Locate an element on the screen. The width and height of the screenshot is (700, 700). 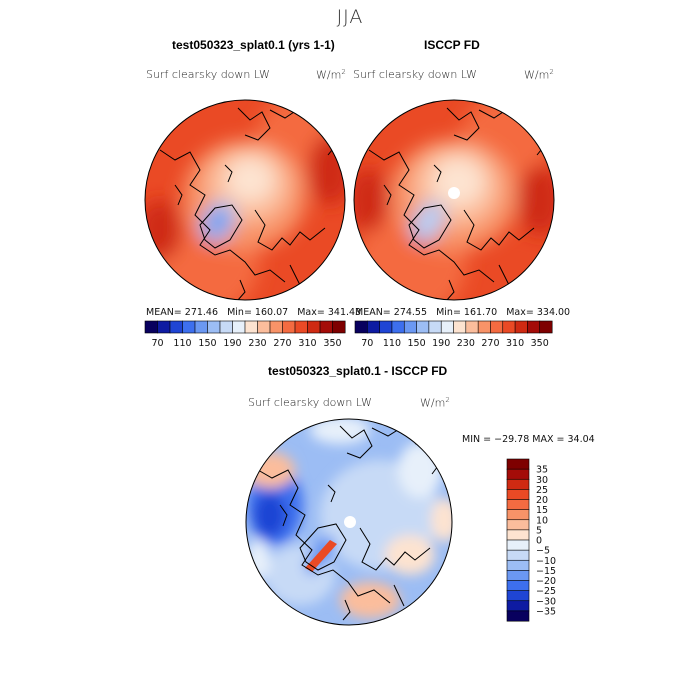
panel2-min: Min= 161.70 is located at coordinates (467, 312).